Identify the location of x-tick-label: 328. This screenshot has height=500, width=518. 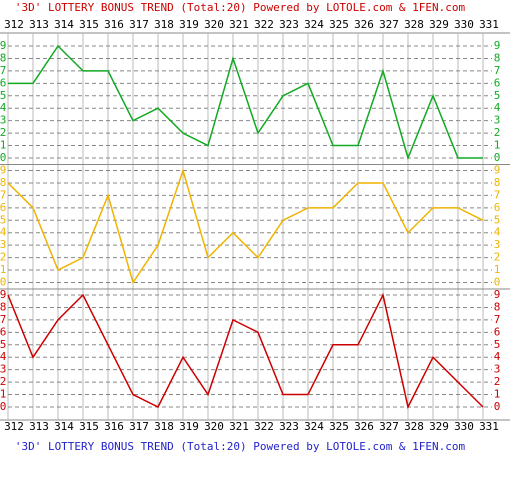
(414, 24).